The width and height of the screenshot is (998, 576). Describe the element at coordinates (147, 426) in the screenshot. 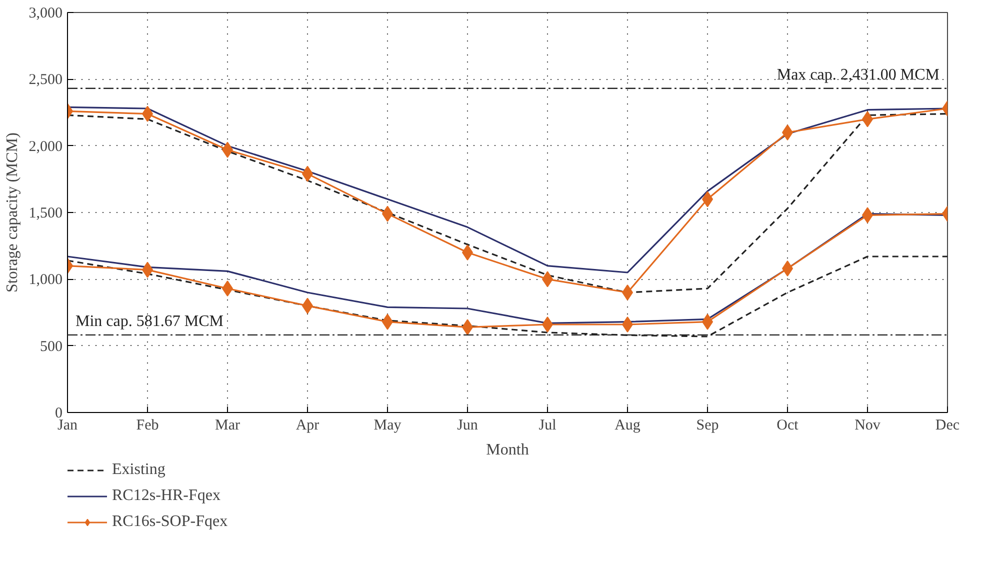

I see `x-tick-label: Feb` at that location.